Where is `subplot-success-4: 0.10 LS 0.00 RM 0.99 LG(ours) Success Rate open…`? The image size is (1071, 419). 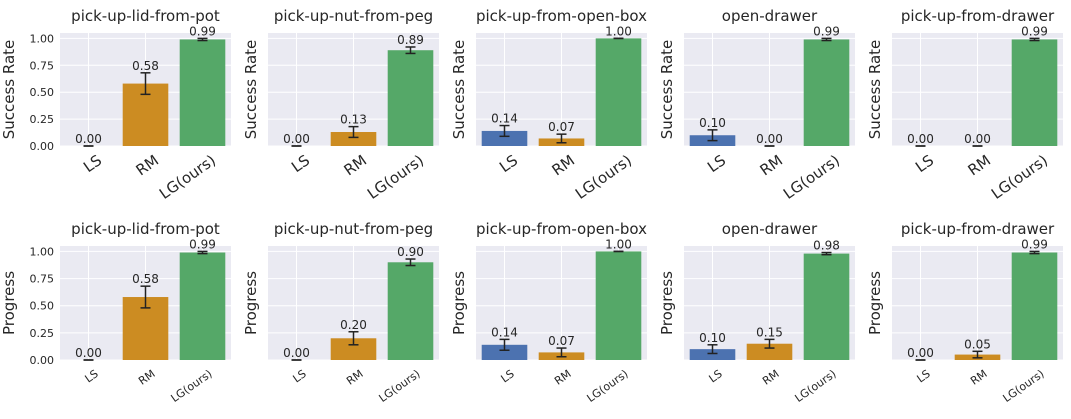 subplot-success-4: 0.10 LS 0.00 RM 0.99 LG(ours) Success Rate open… is located at coordinates (756, 105).